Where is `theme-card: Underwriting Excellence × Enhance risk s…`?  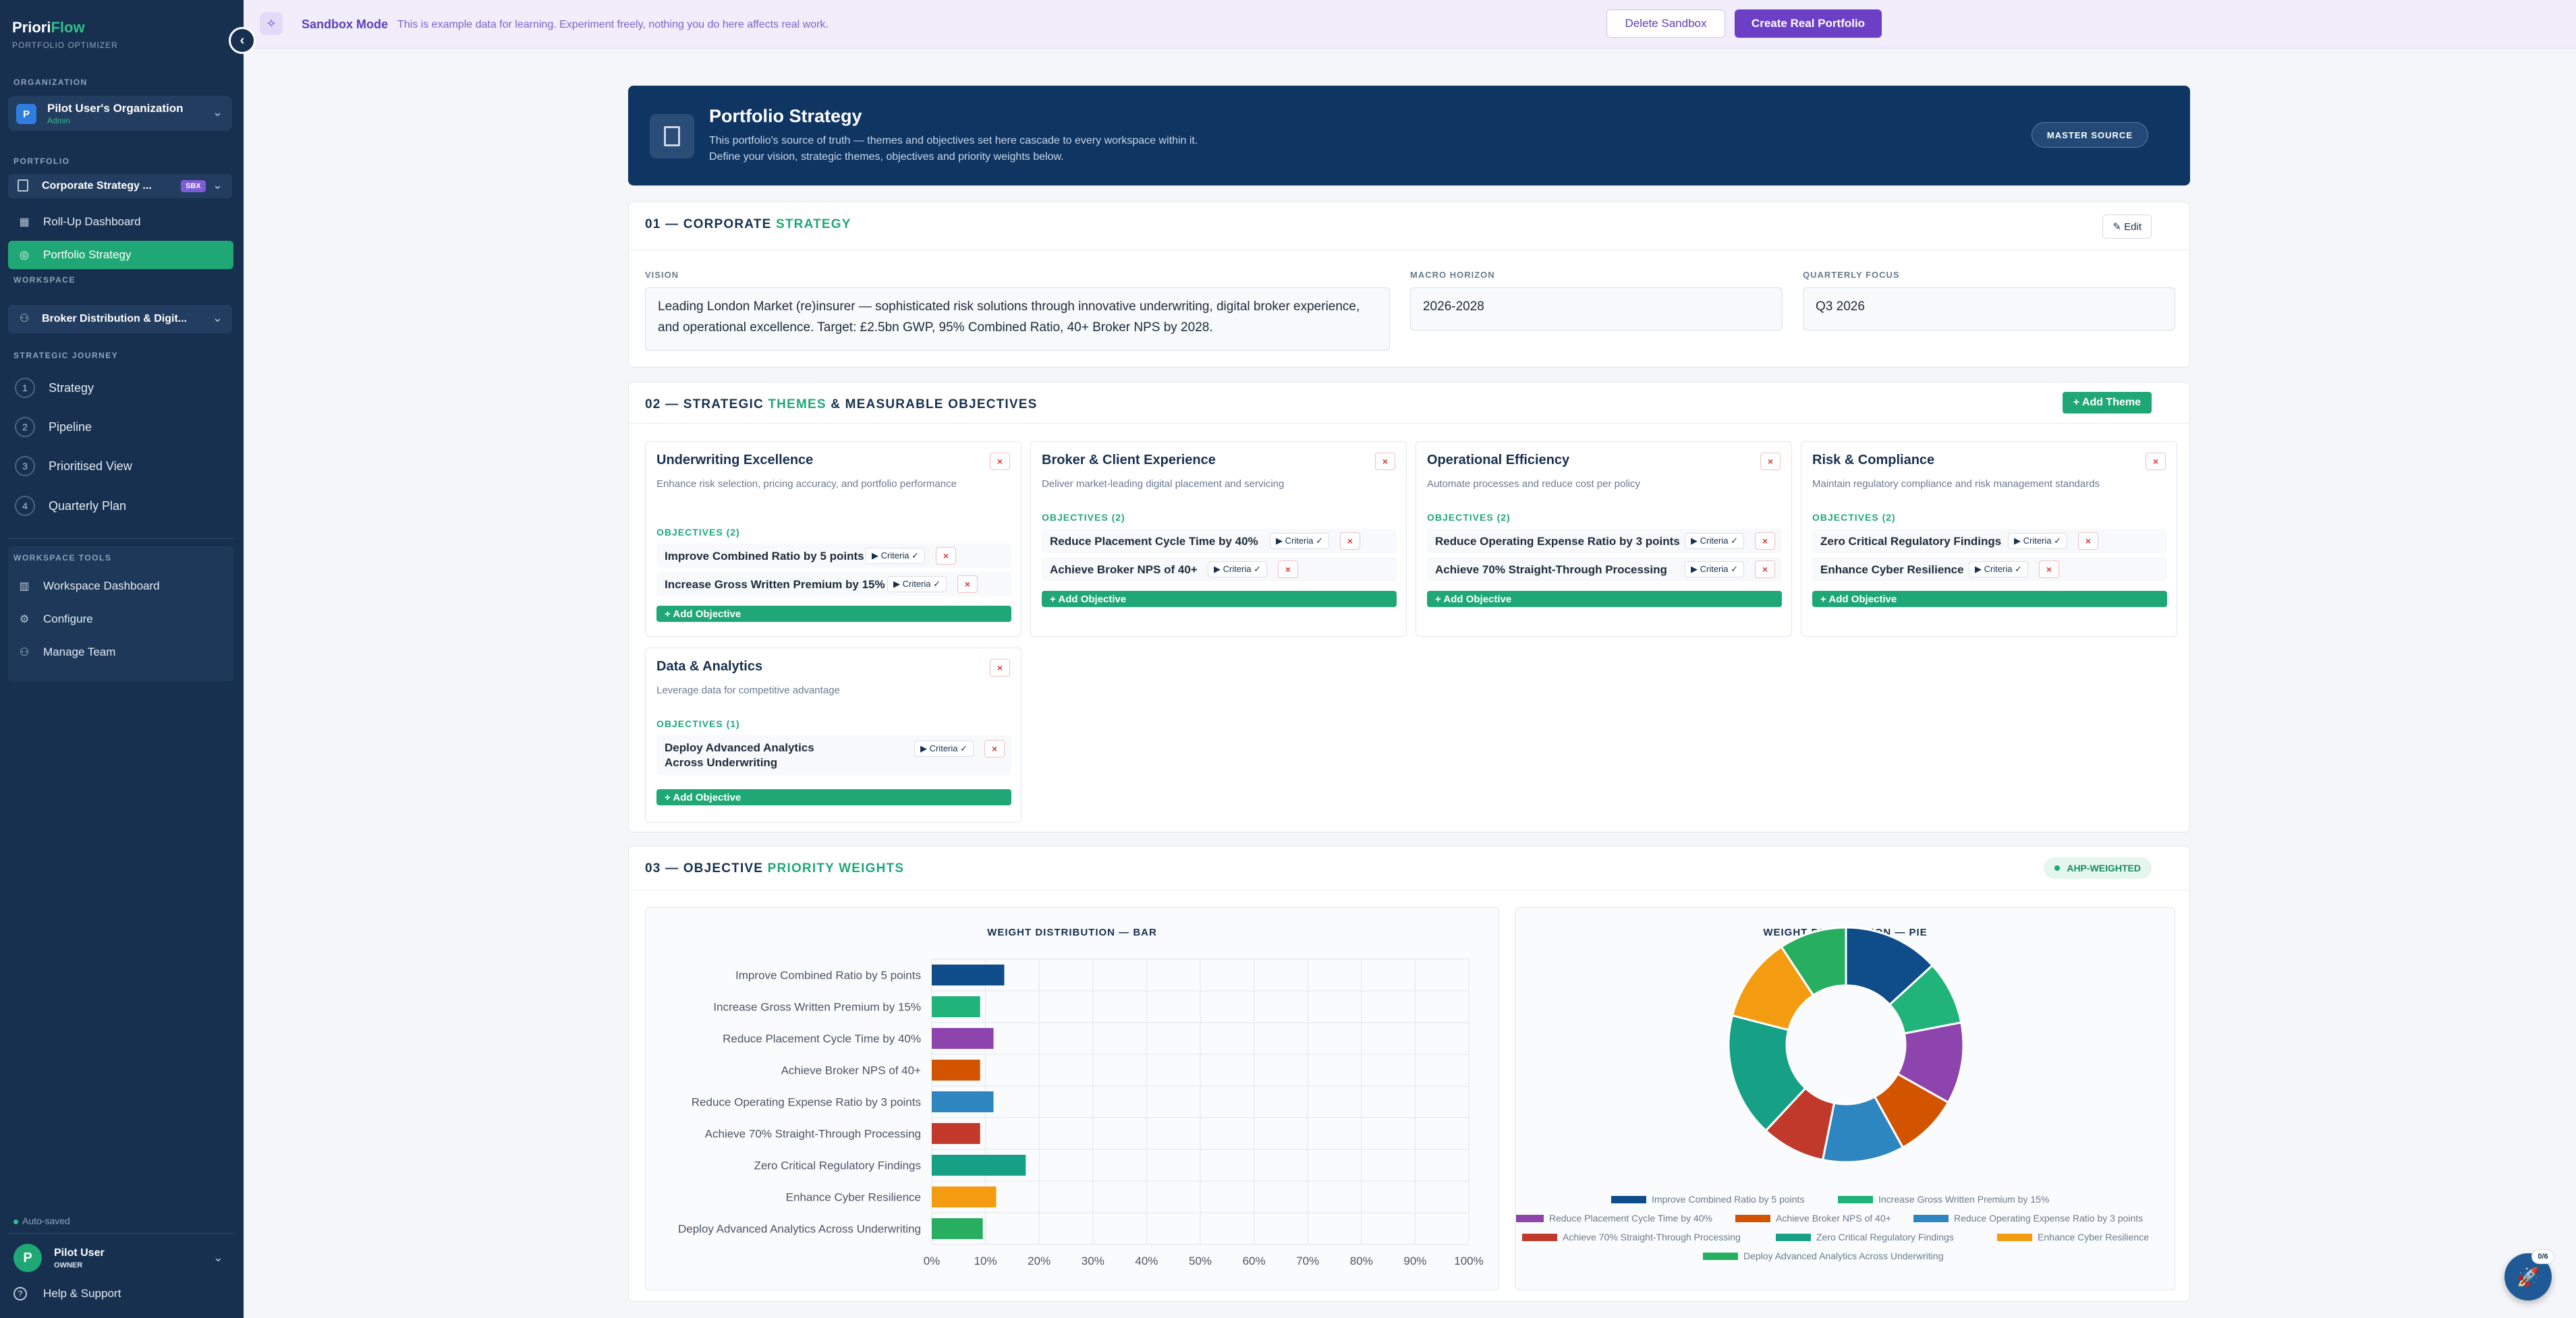
theme-card: Underwriting Excellence × Enhance risk s… is located at coordinates (833, 539).